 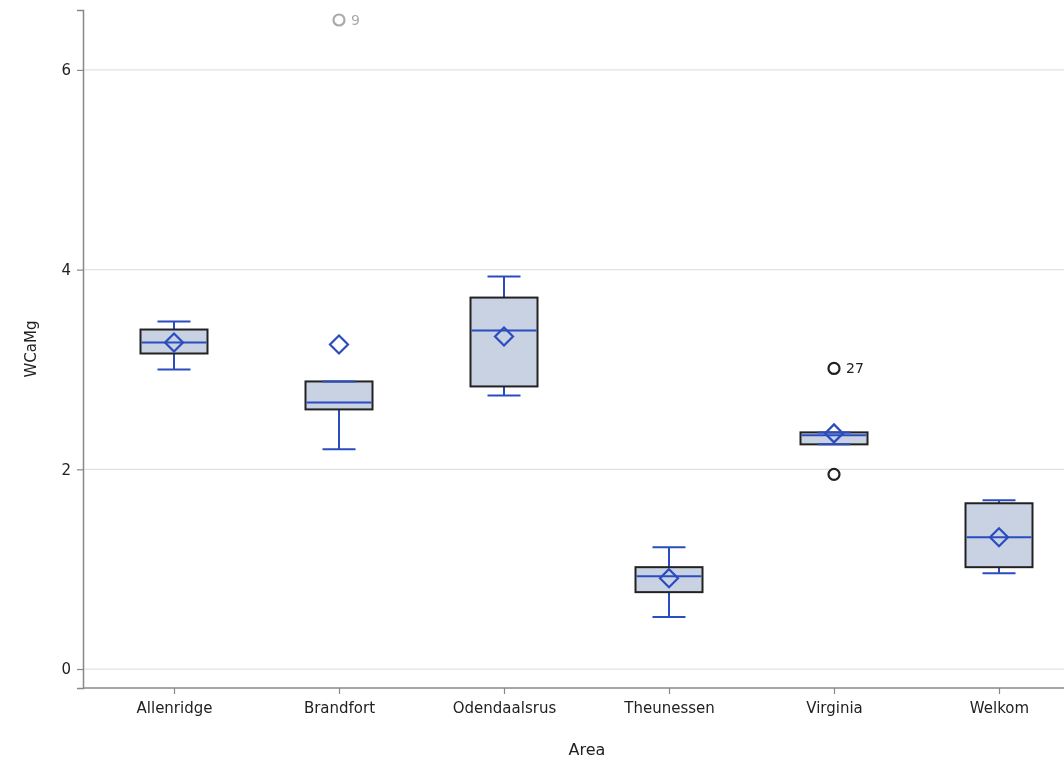 What do you see at coordinates (66, 70) in the screenshot?
I see `y-tick-label: 6` at bounding box center [66, 70].